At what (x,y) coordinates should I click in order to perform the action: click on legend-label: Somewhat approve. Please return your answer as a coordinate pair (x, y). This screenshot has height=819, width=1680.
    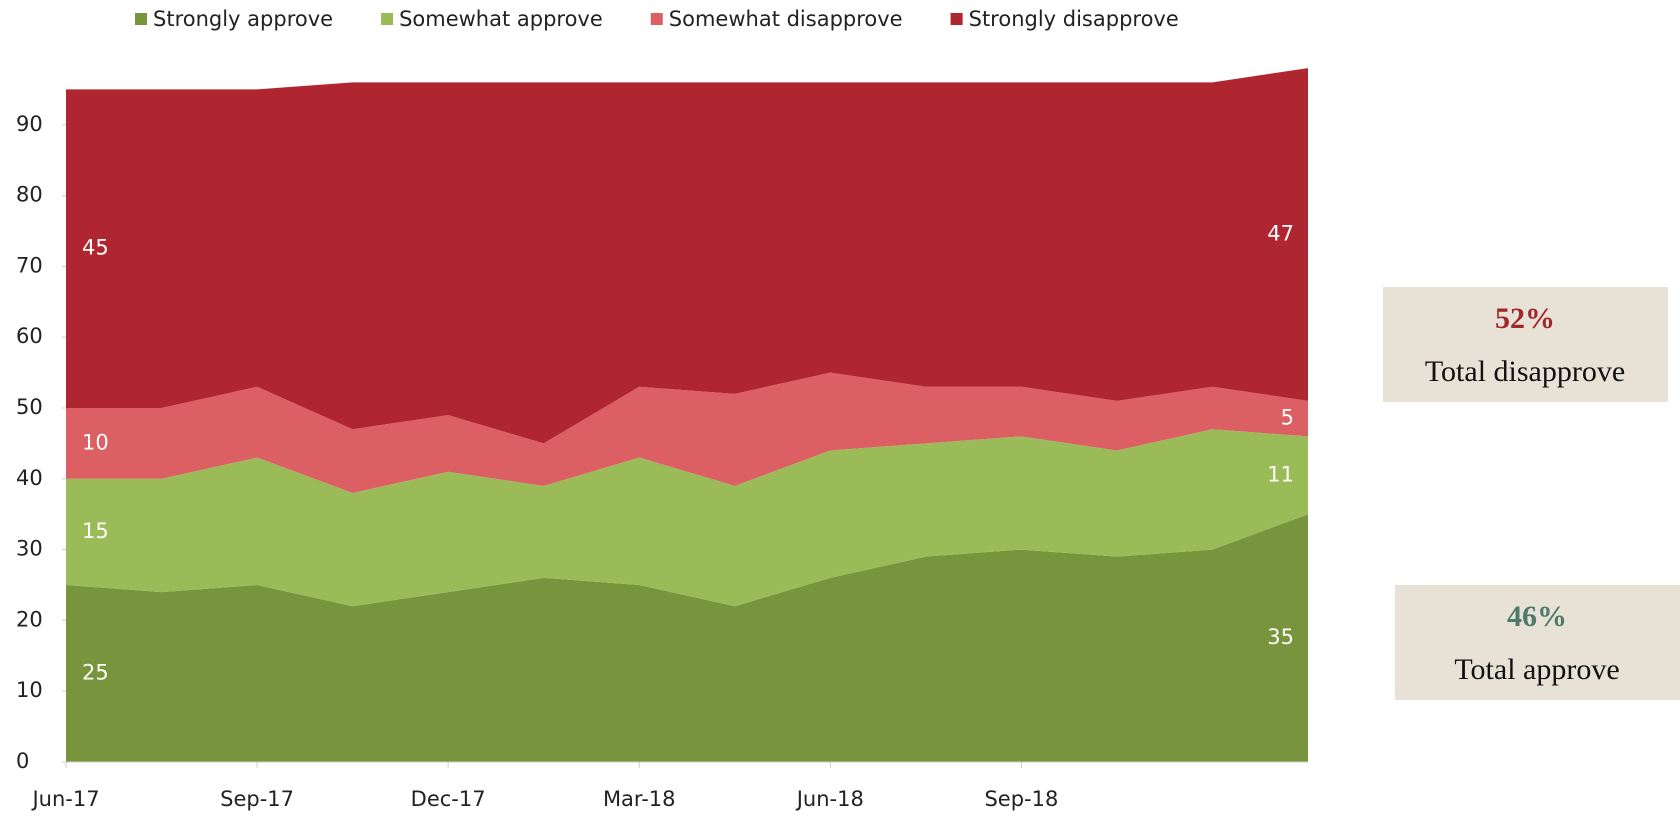
    Looking at the image, I should click on (501, 19).